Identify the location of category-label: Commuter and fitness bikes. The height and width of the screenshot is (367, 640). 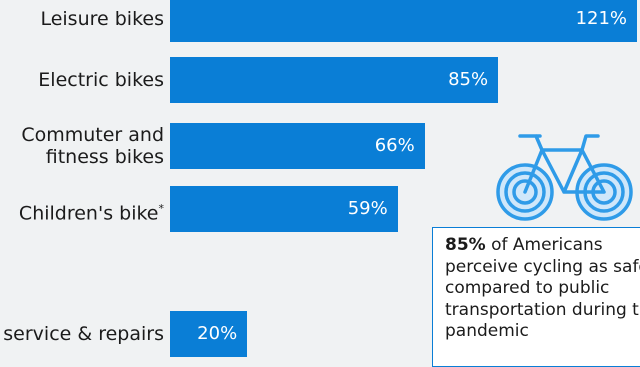
(92, 146).